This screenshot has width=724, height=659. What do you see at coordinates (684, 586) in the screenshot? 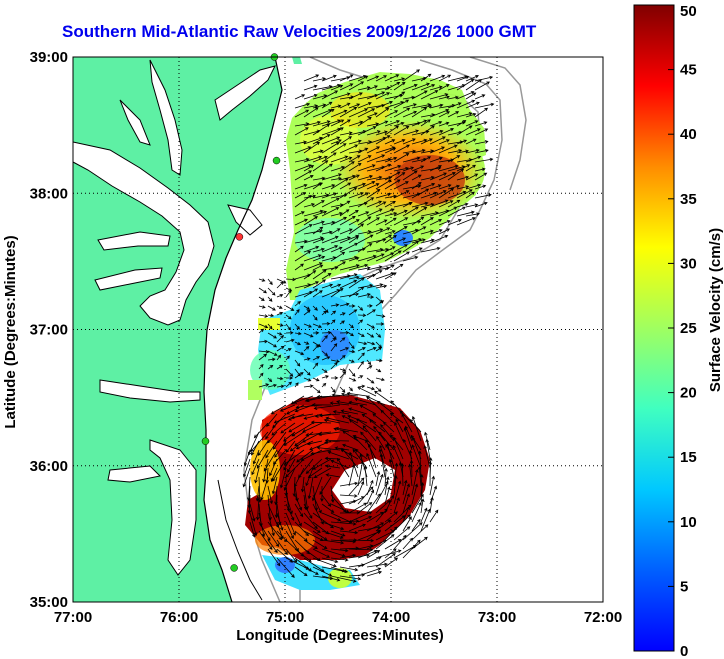
I see `colorbar-tick-label: 5` at bounding box center [684, 586].